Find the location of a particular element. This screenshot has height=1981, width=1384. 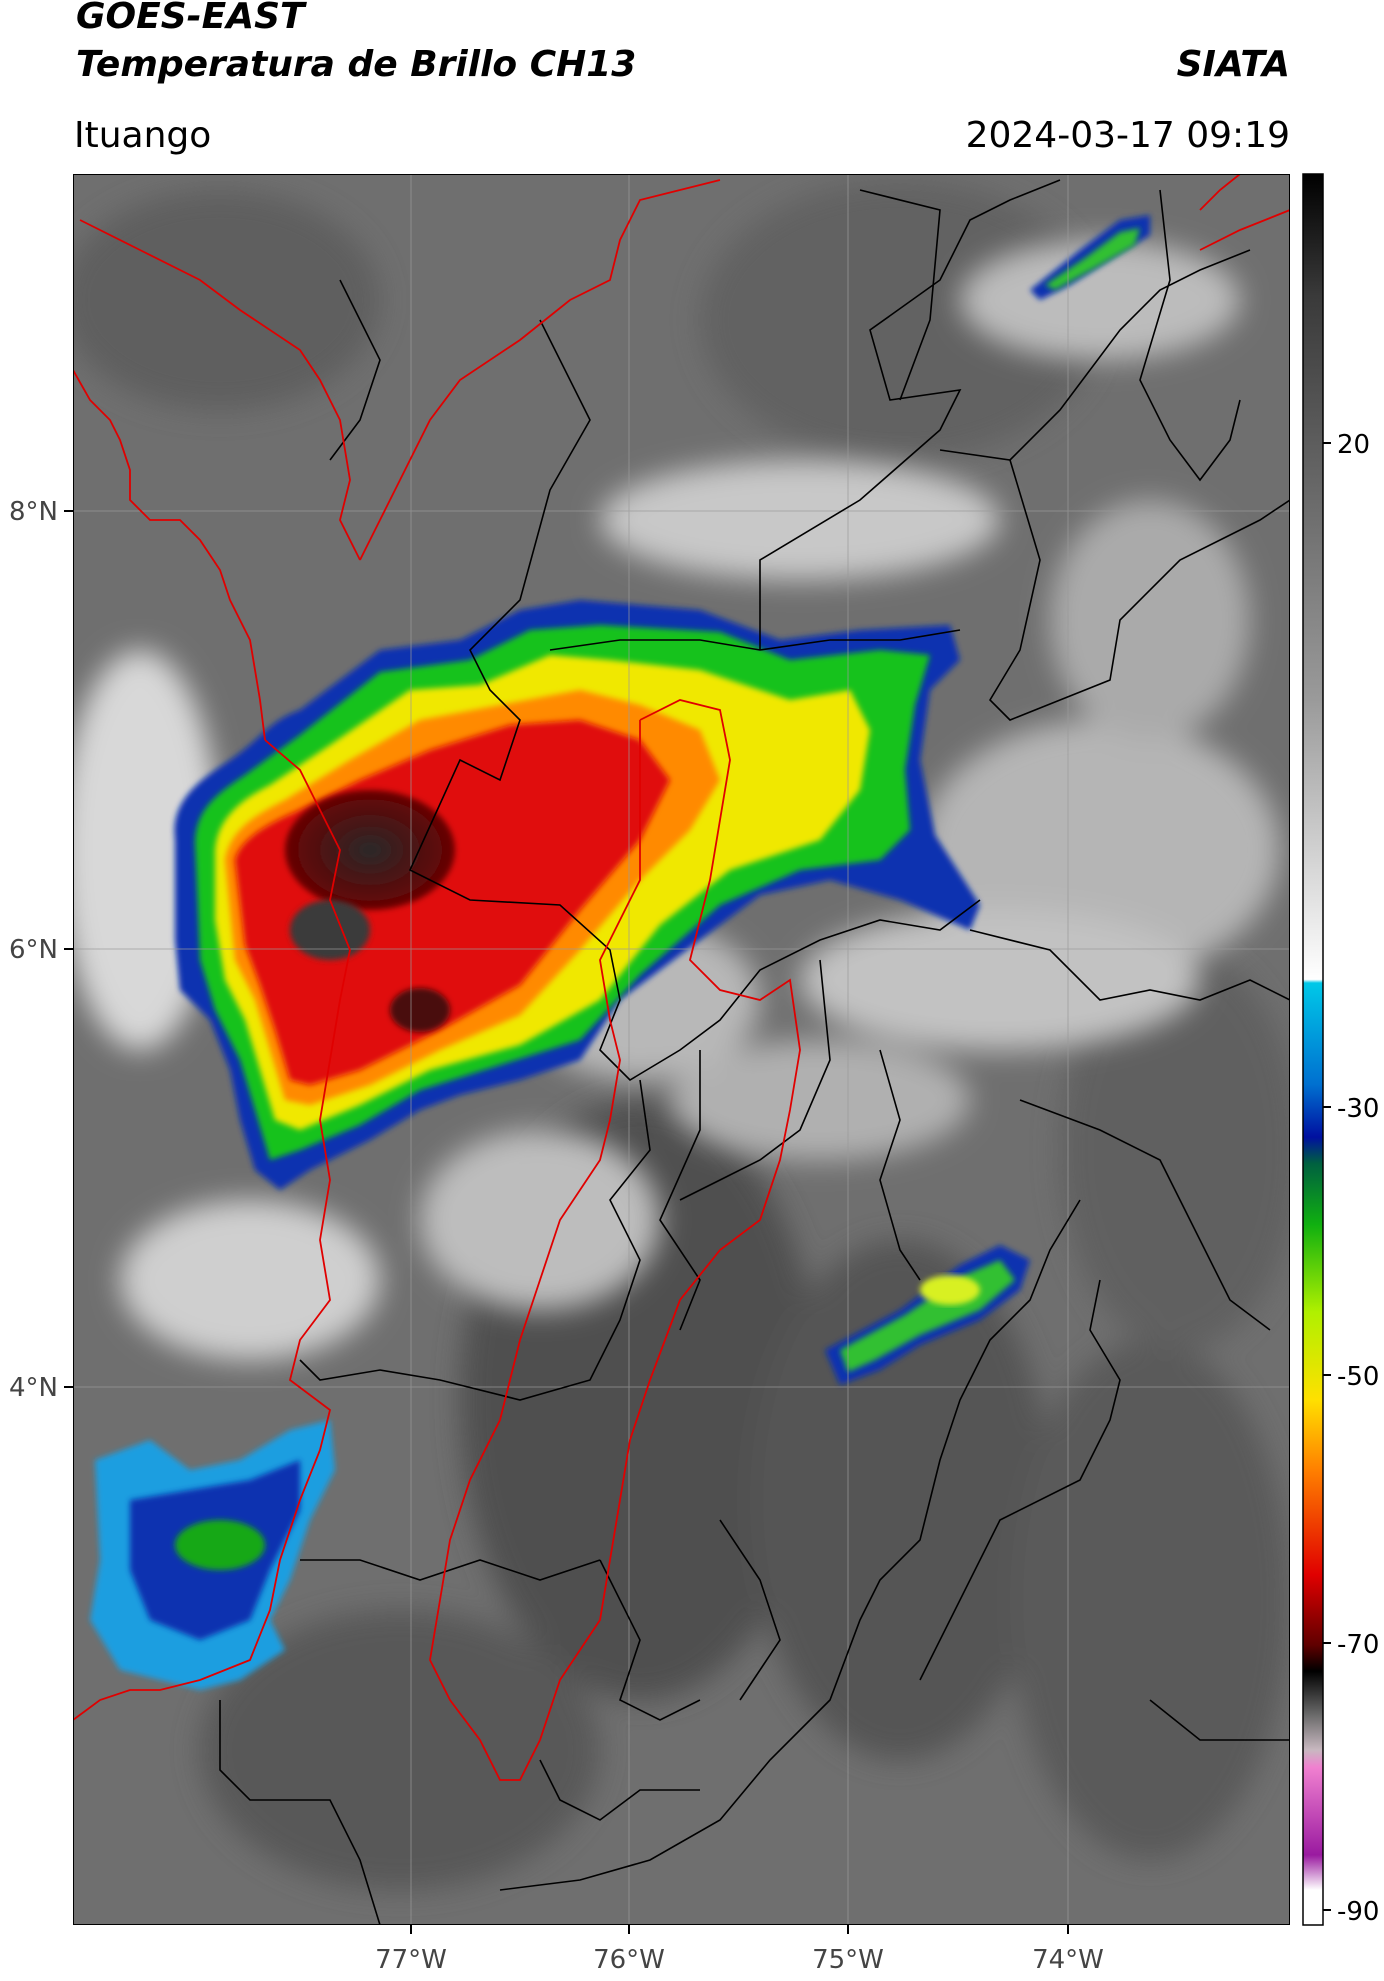

lon-tick-77w: 77°W is located at coordinates (411, 1960).